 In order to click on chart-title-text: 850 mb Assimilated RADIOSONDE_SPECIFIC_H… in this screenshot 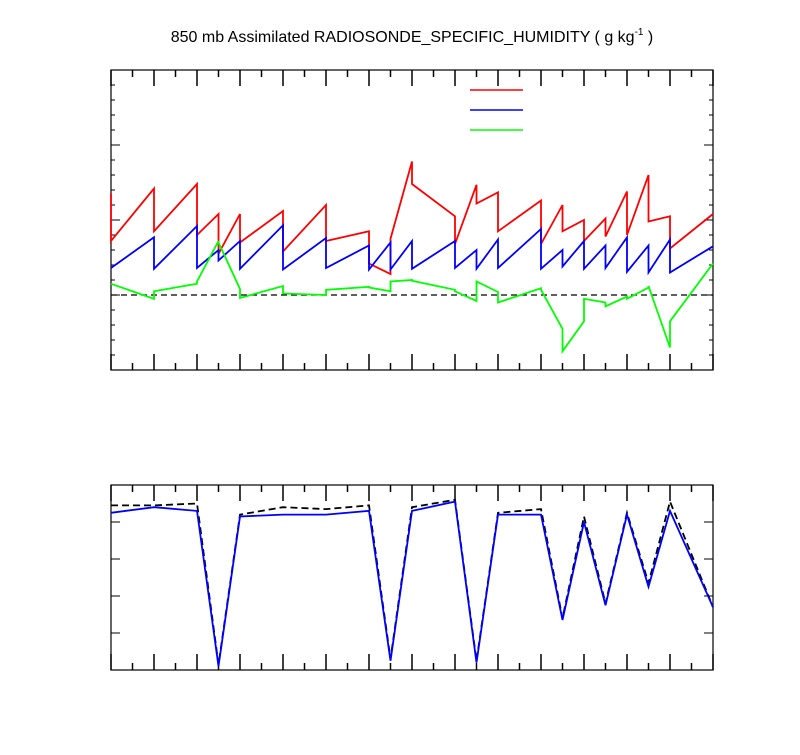, I will do `click(403, 37)`.